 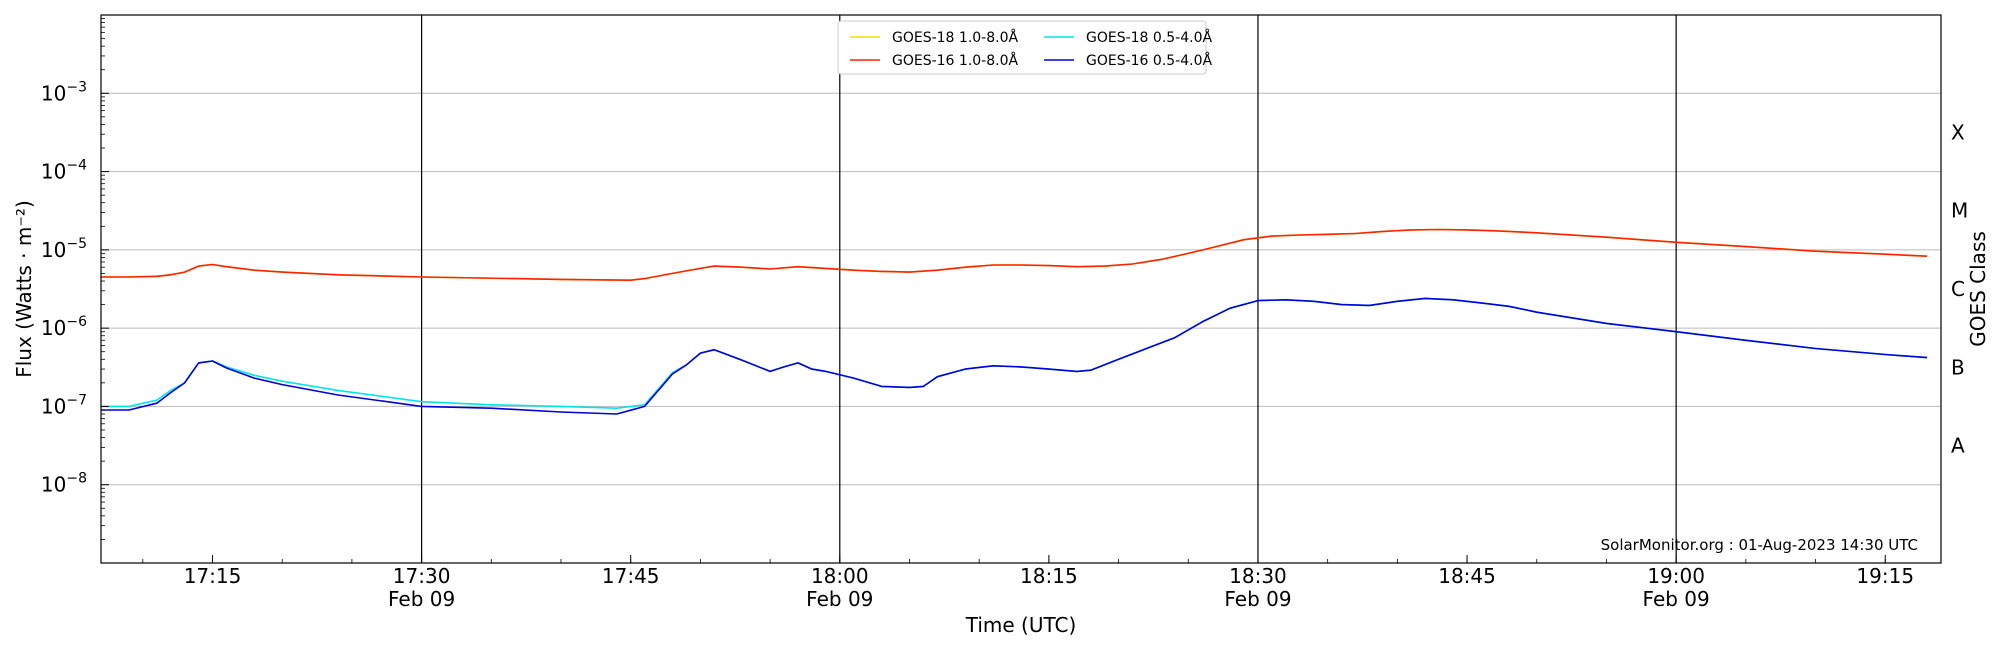 I want to click on legend-label: GOES-18 0.5-4.0Å, so click(x=1149, y=37).